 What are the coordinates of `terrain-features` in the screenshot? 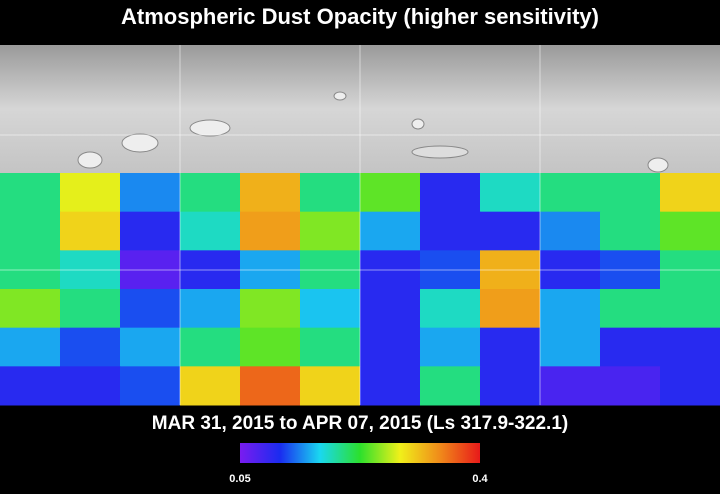 It's located at (373, 132).